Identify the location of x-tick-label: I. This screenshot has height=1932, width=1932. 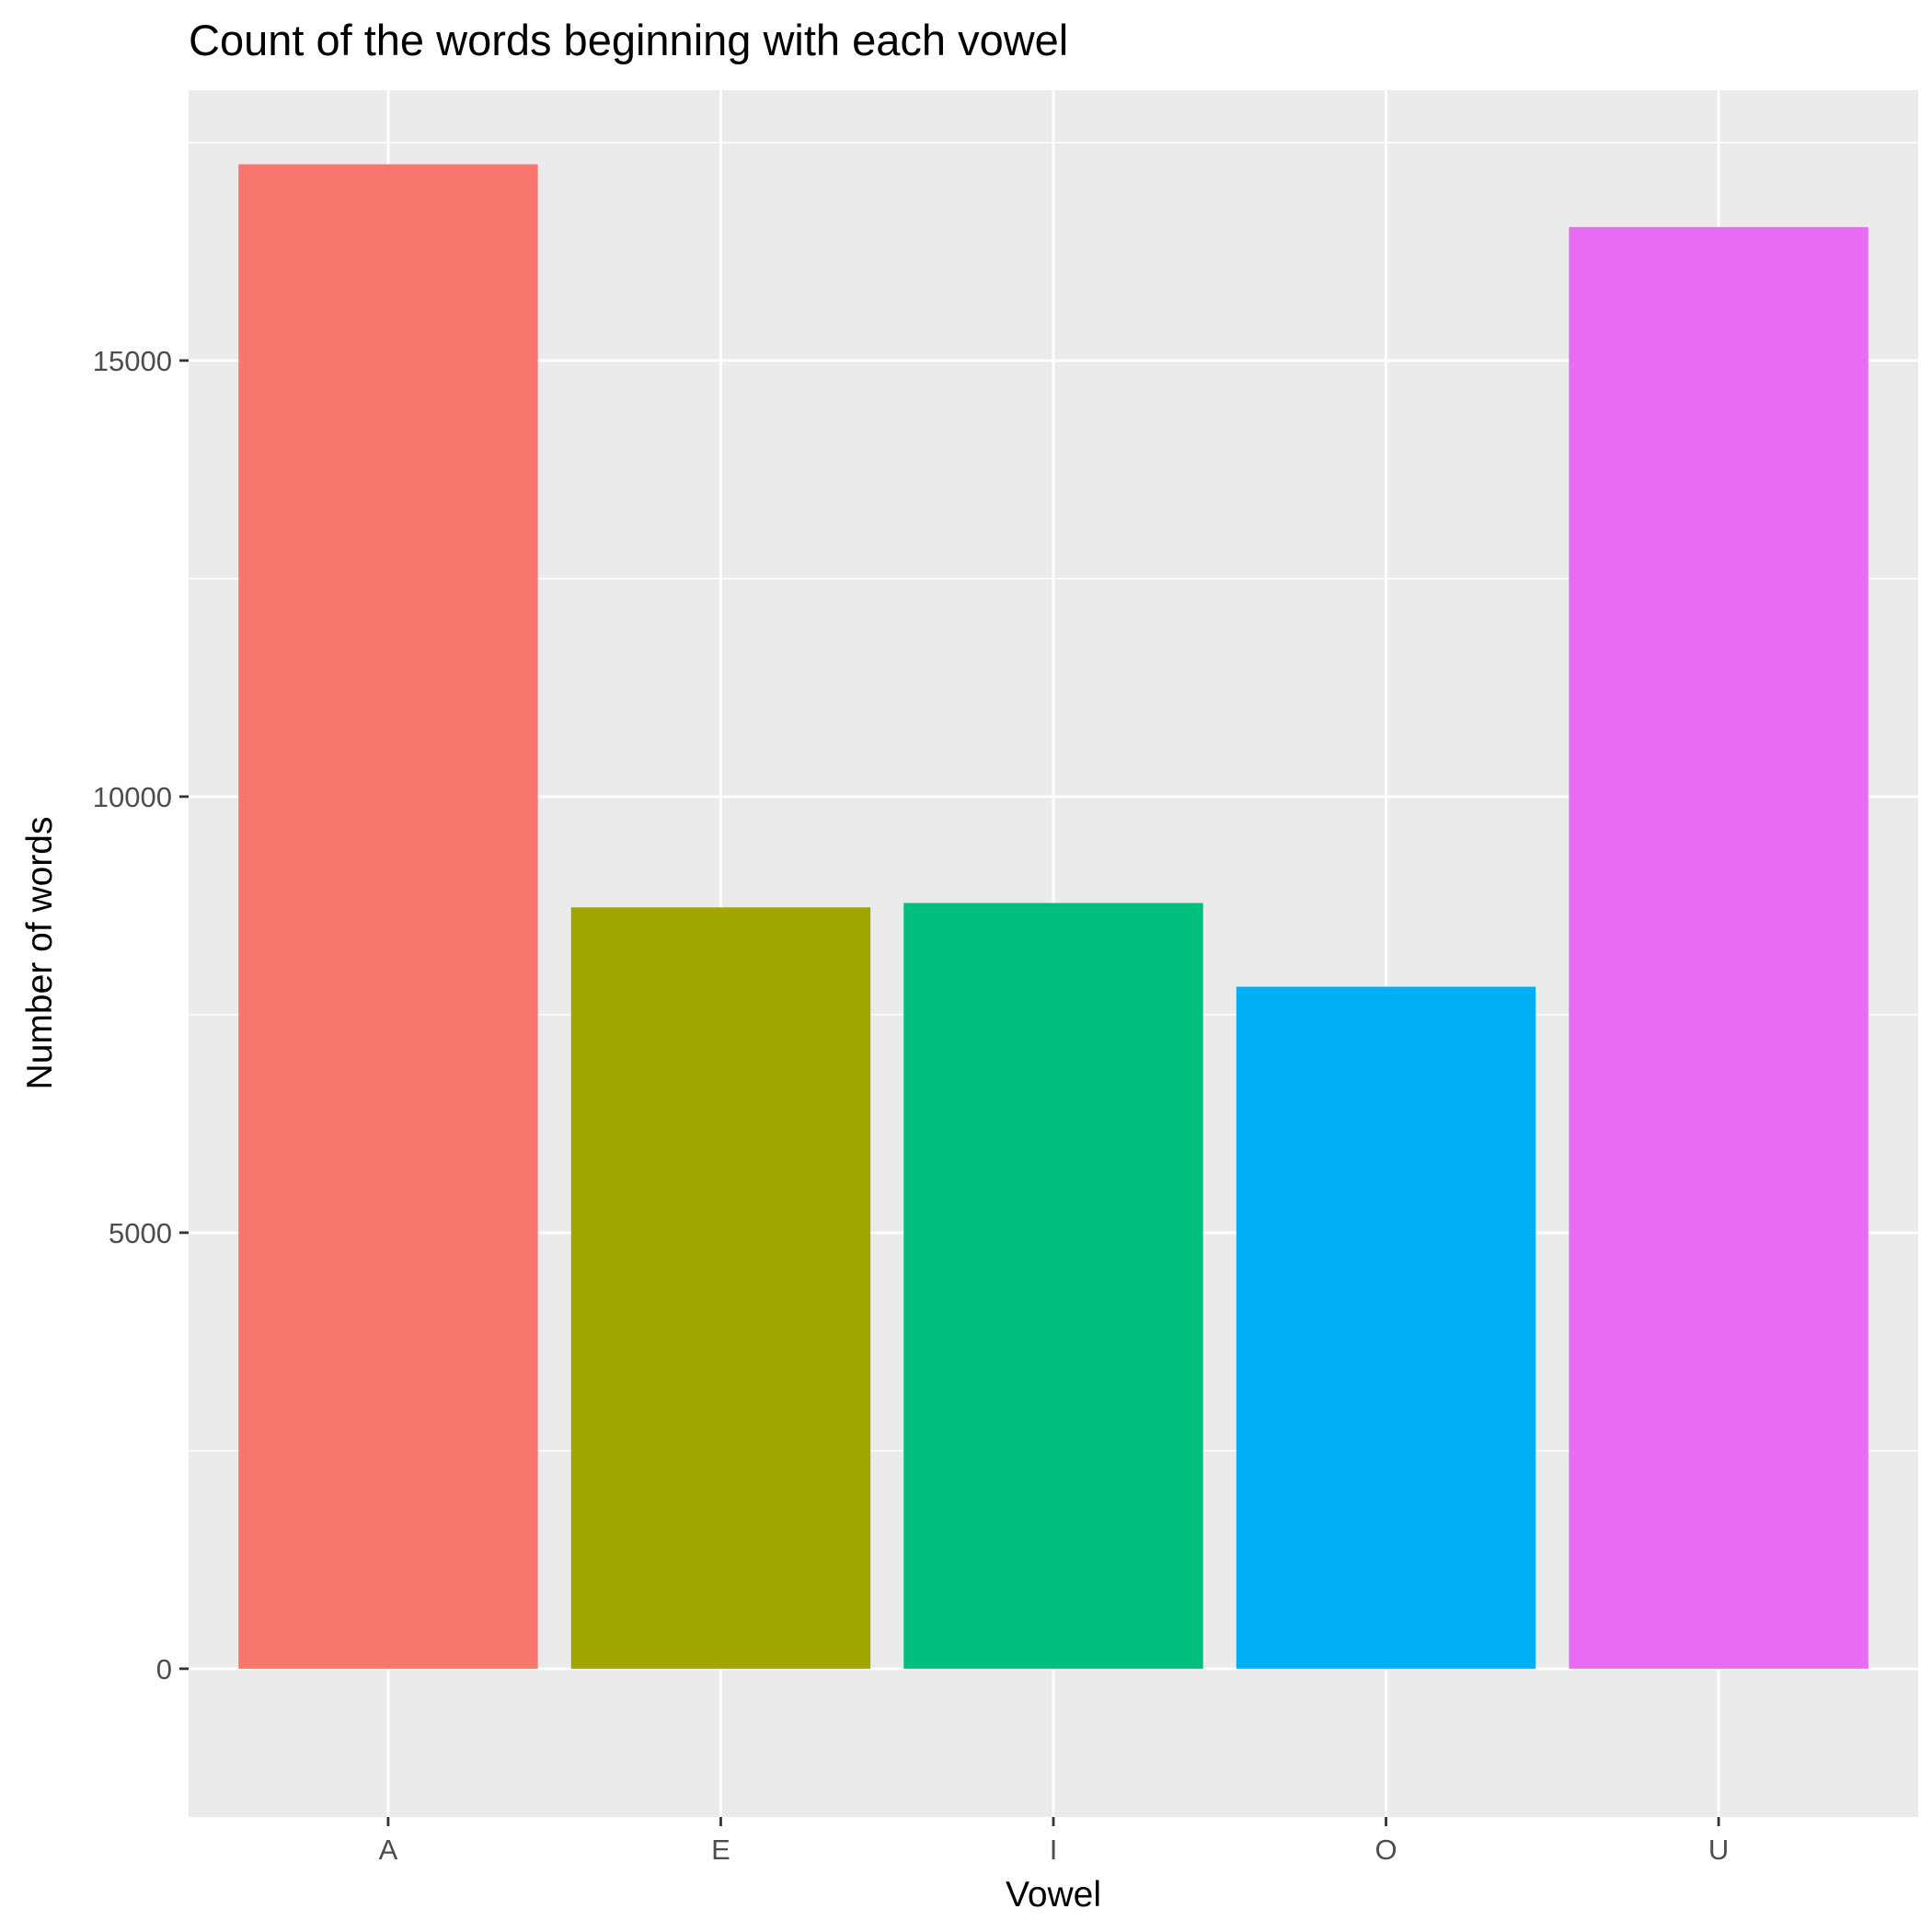
(1054, 1850).